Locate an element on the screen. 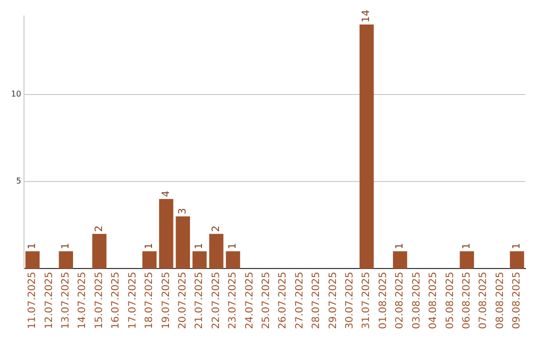 This screenshot has width=540, height=340. x-tick-label: 27.07.2025 is located at coordinates (300, 301).